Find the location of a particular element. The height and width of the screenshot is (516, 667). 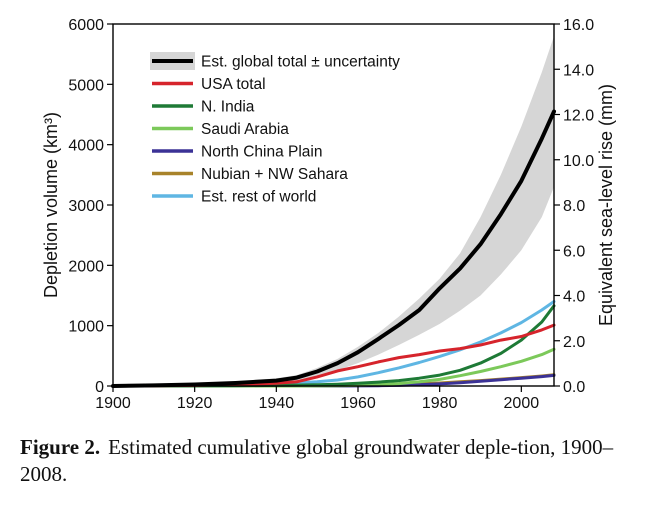

series-line-usa-total is located at coordinates (333, 355).